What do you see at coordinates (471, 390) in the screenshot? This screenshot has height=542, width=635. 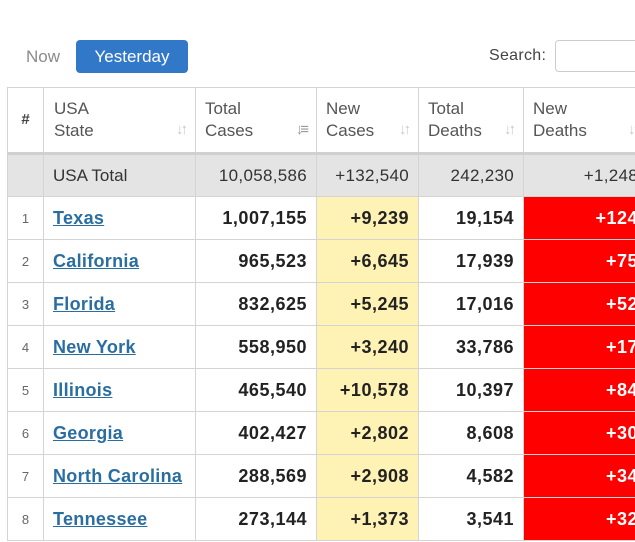 I see `total-deaths-cell: 10,397` at bounding box center [471, 390].